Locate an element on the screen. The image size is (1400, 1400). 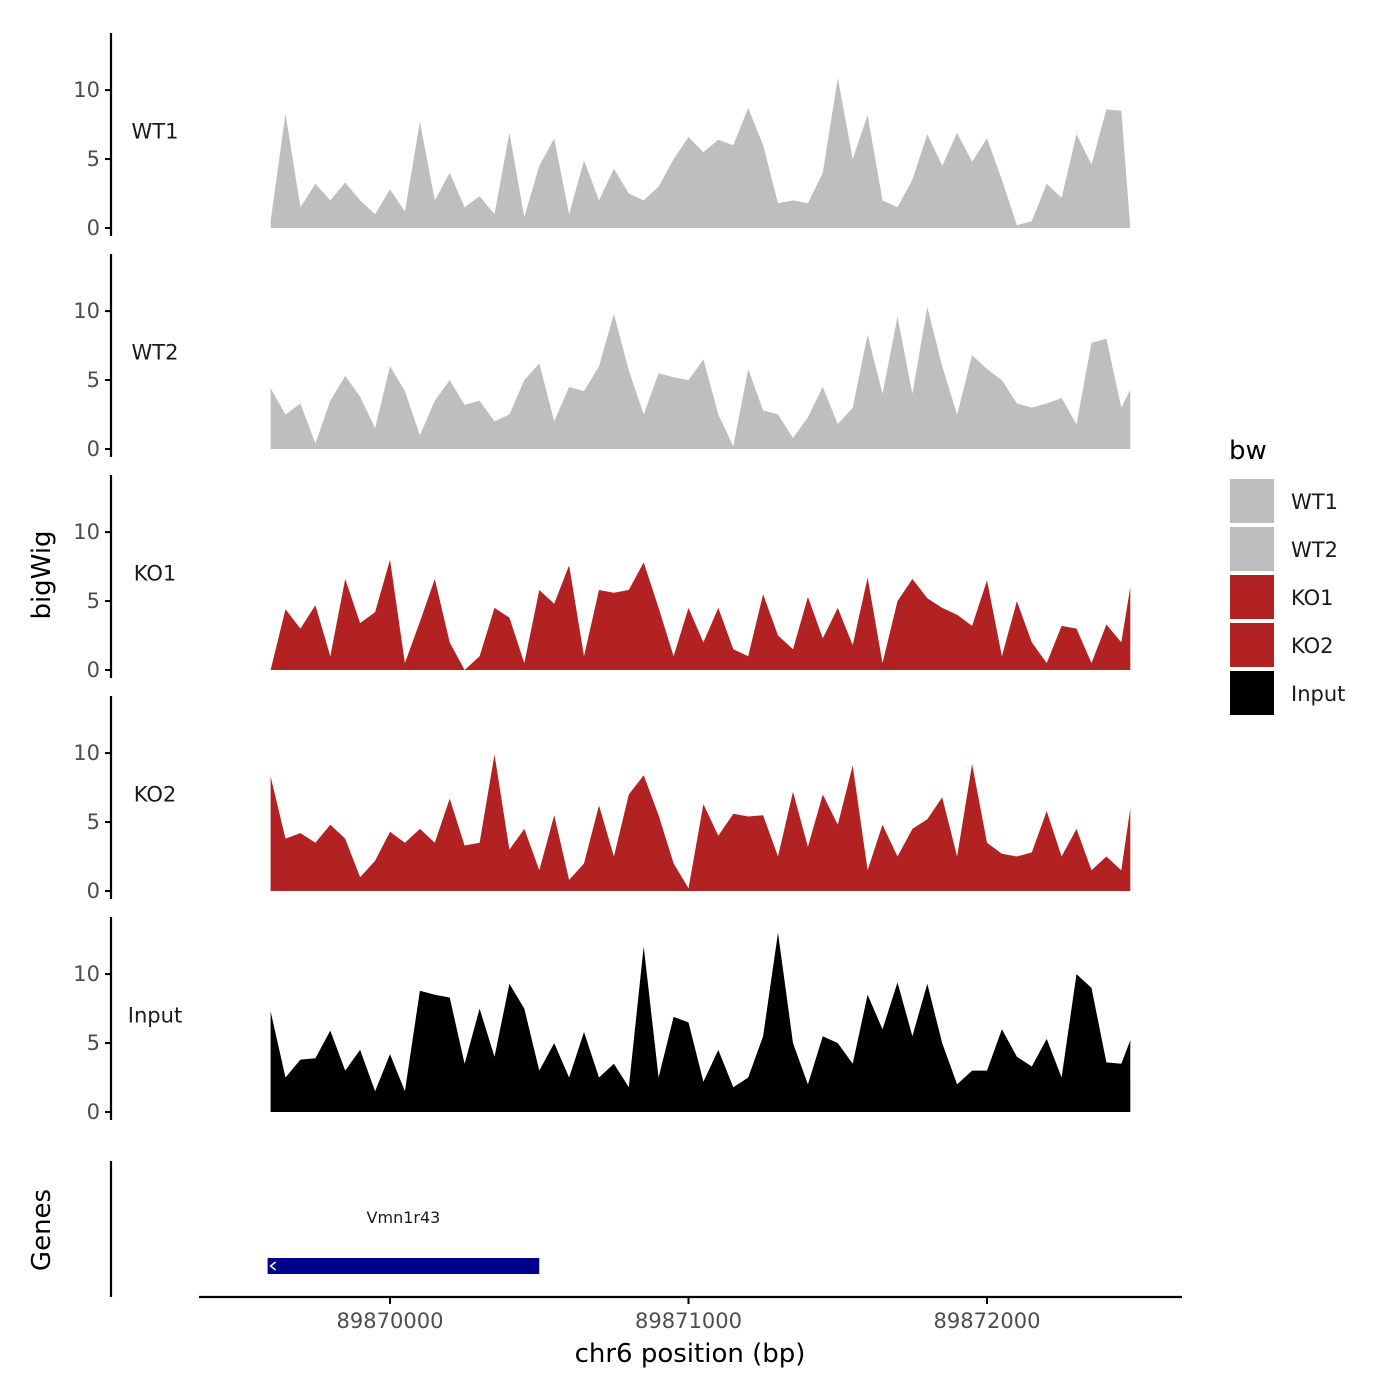
signal-area-input is located at coordinates (700, 1022).